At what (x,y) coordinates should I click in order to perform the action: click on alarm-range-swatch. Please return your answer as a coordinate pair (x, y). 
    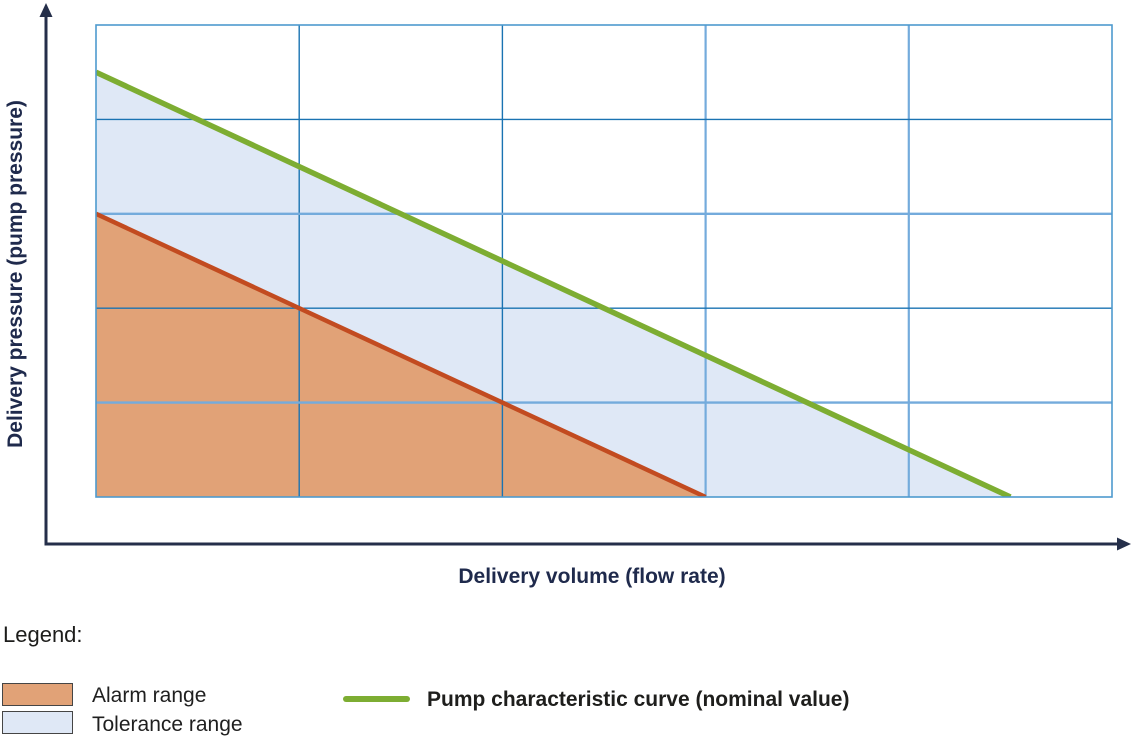
    Looking at the image, I should click on (37, 694).